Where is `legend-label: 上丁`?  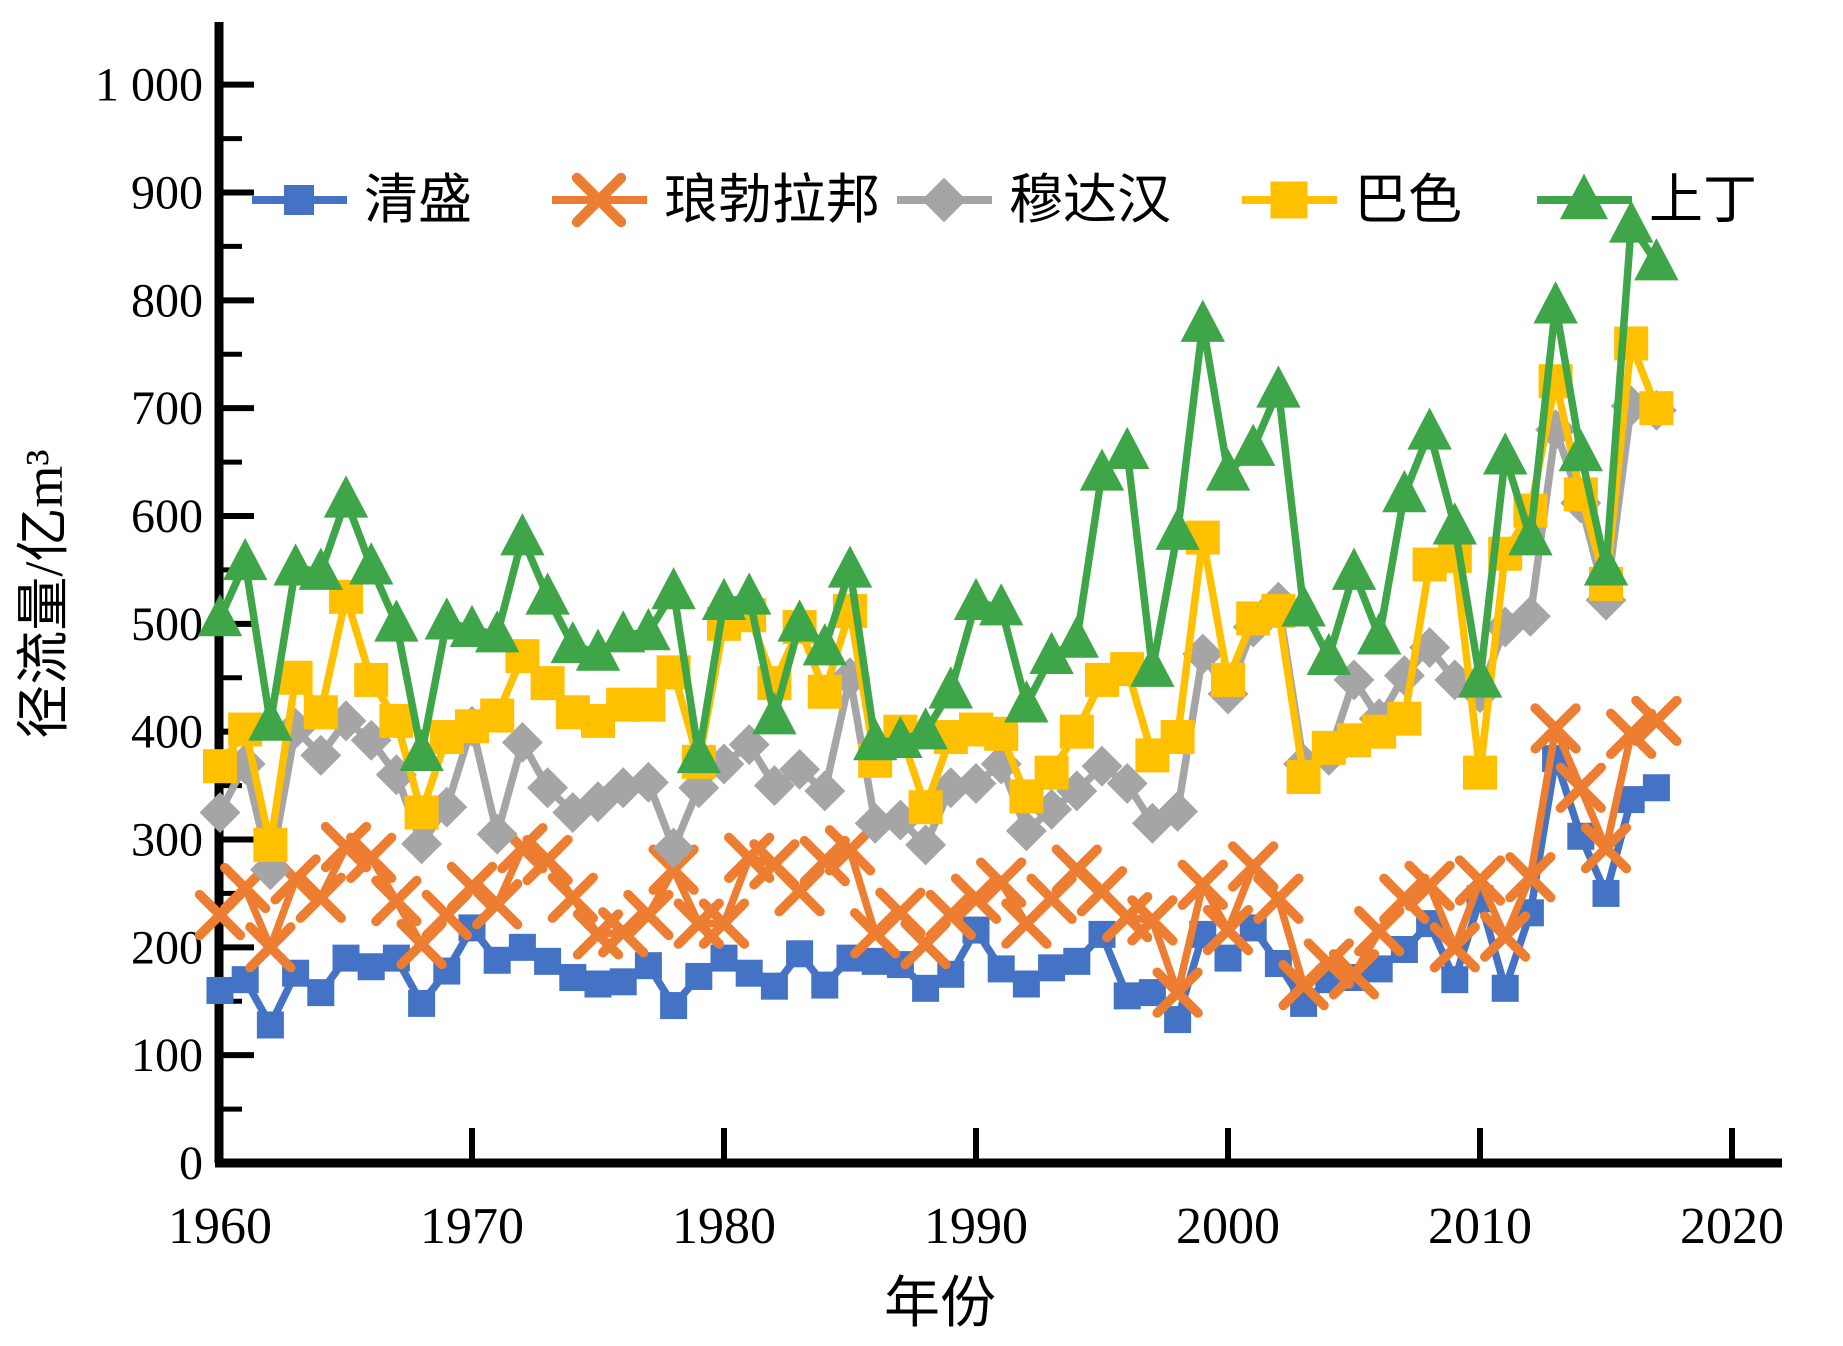 legend-label: 上丁 is located at coordinates (1703, 200).